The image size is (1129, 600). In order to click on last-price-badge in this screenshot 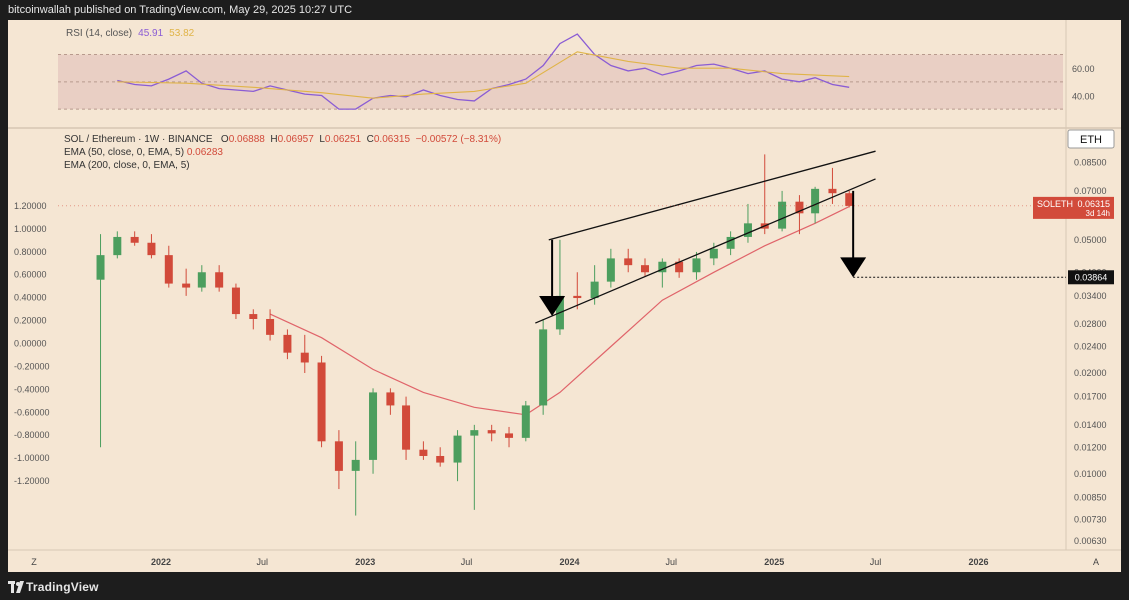, I will do `click(1073, 207)`.